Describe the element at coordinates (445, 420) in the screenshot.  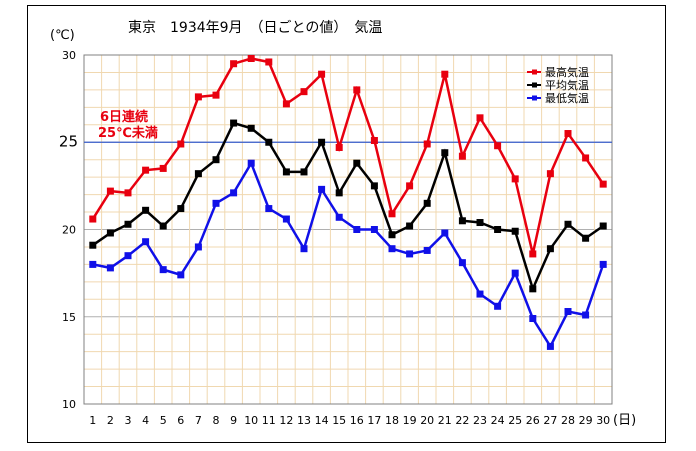
I see `x-tick-label: 21` at that location.